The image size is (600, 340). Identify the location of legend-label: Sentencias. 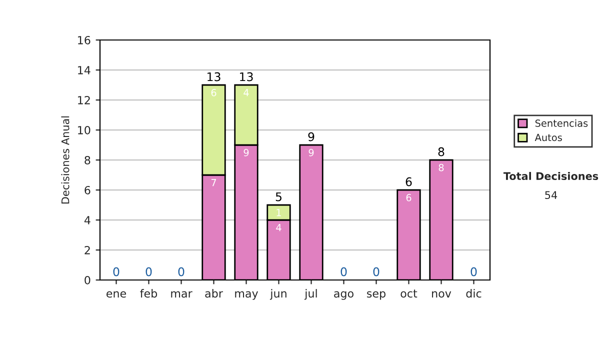
(561, 123).